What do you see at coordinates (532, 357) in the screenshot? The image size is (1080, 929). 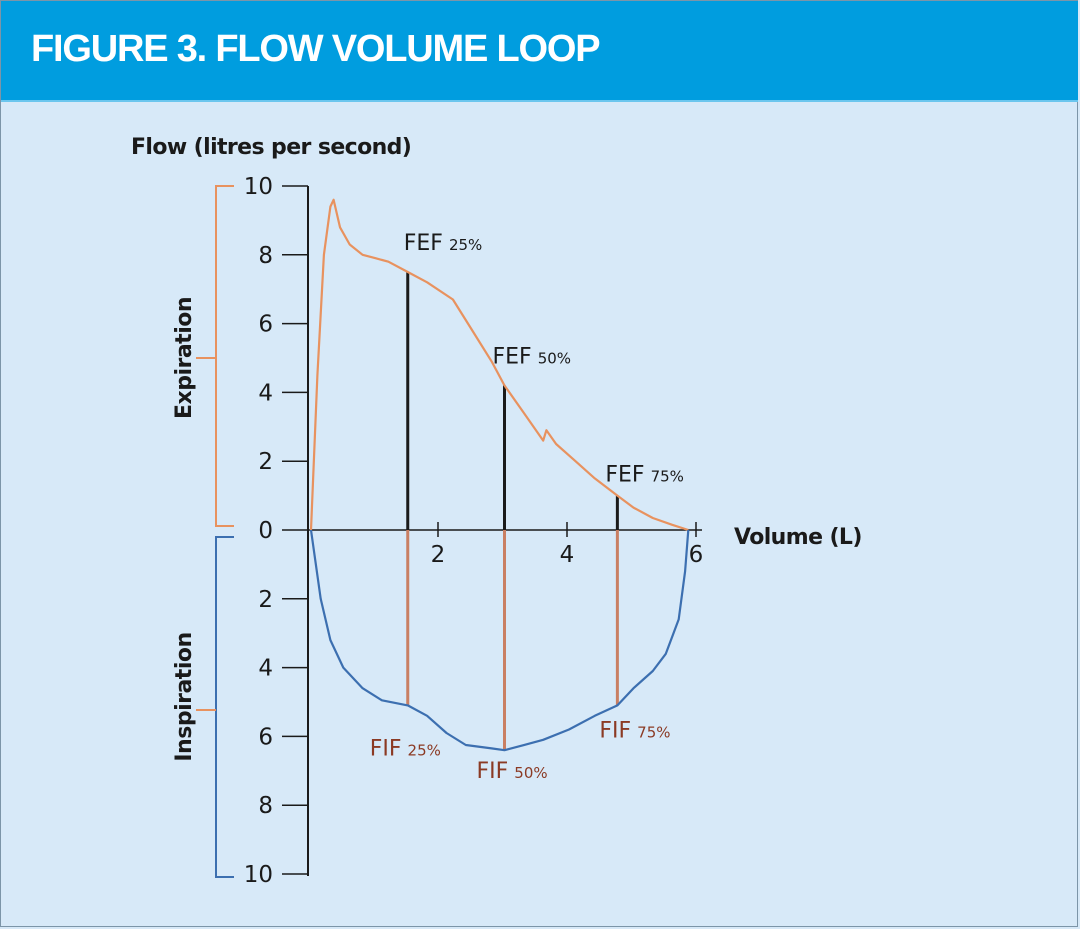 I see `fef-50-label: FEF 50%` at bounding box center [532, 357].